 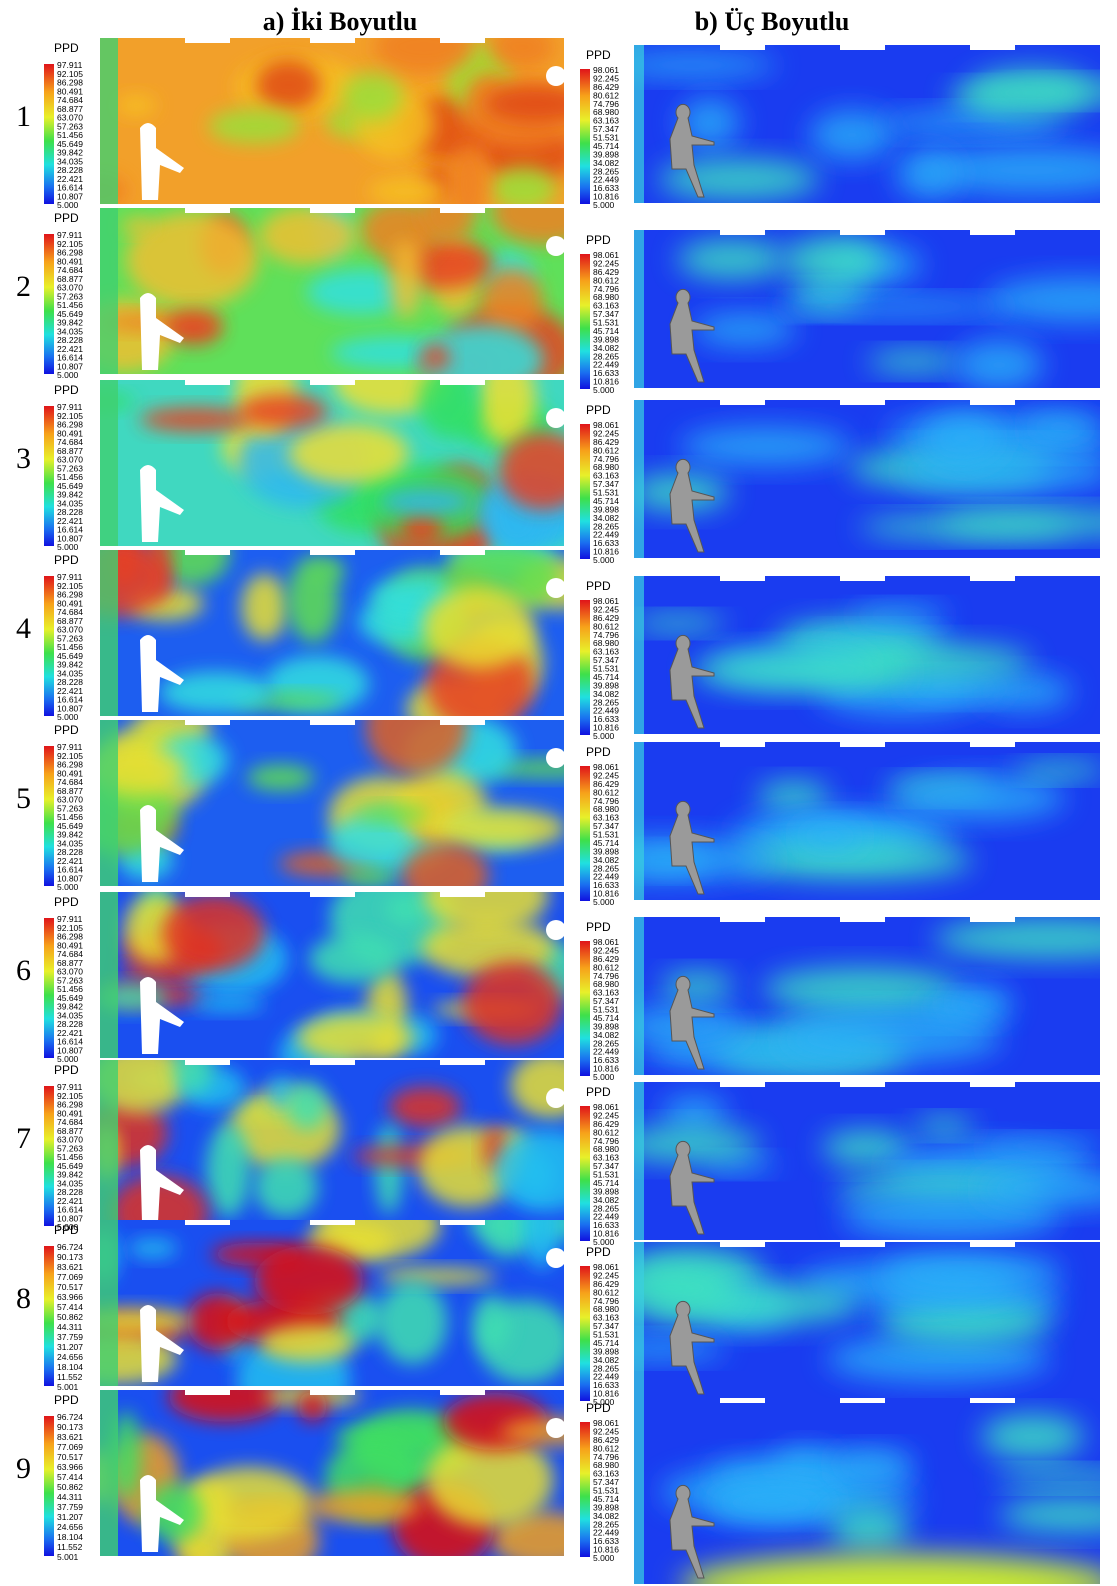 I want to click on row-number: 8, so click(x=23, y=1298).